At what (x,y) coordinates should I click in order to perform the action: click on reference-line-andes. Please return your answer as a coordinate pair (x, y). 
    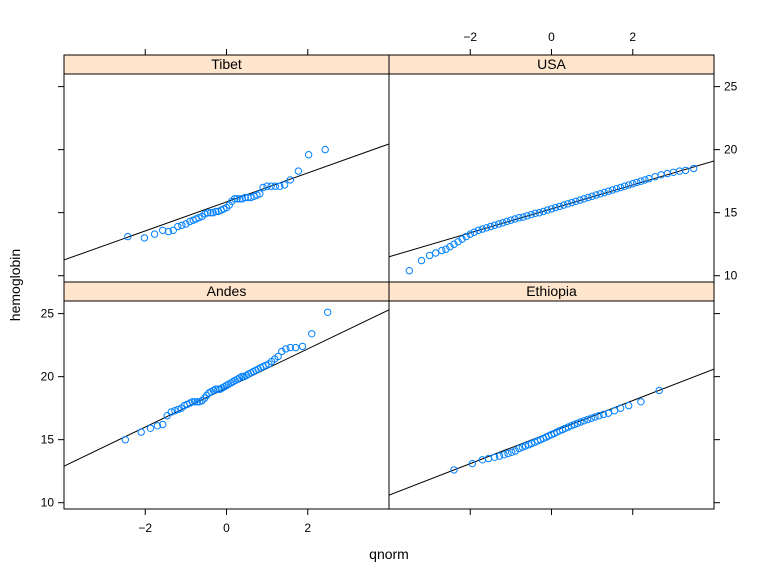
    Looking at the image, I should click on (226, 388).